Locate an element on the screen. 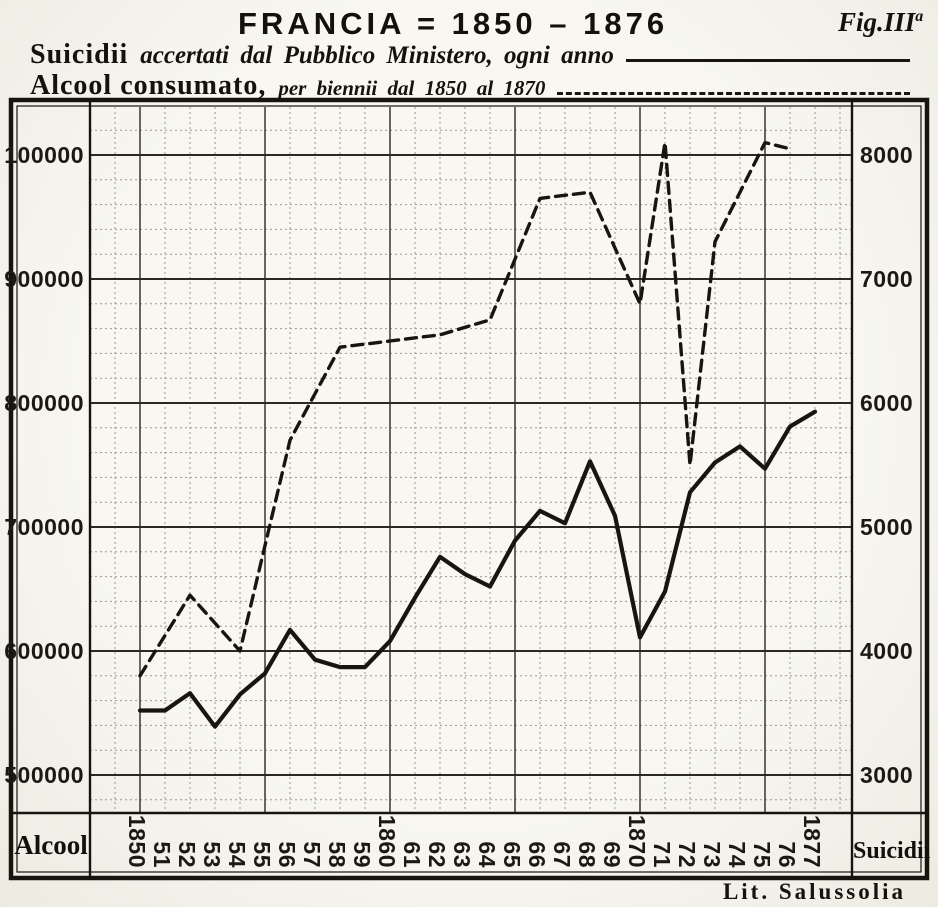 The height and width of the screenshot is (907, 938). x-tick-label: 76 is located at coordinates (787, 854).